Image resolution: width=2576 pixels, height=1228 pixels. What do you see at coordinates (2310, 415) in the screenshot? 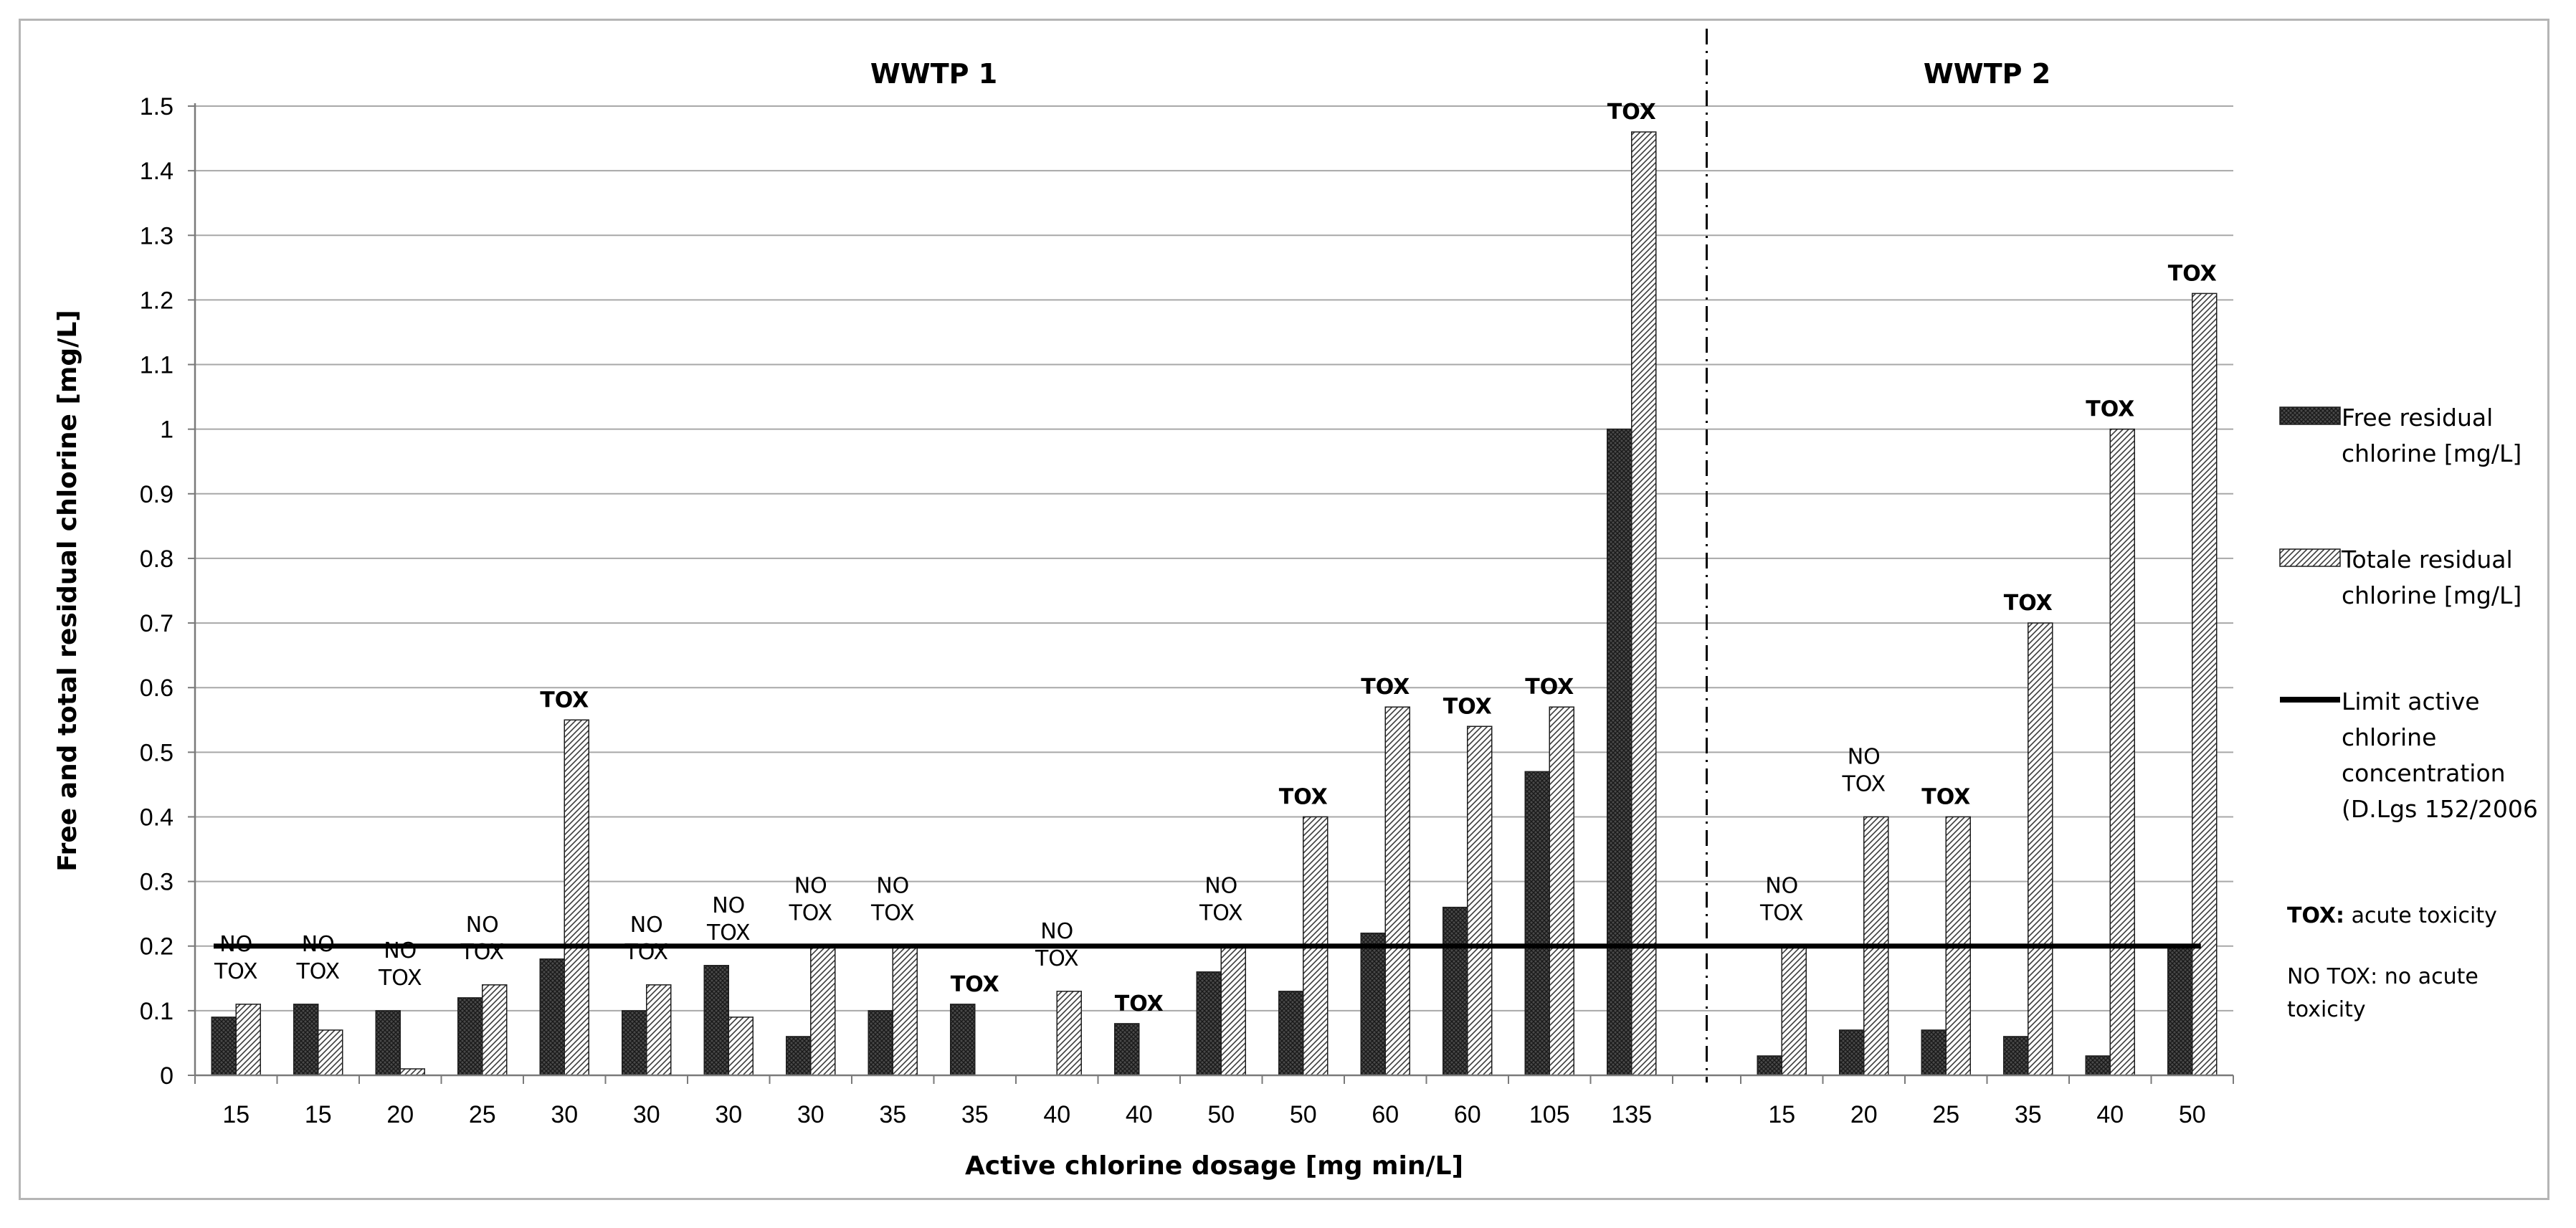
I see `legend-swatch-free` at bounding box center [2310, 415].